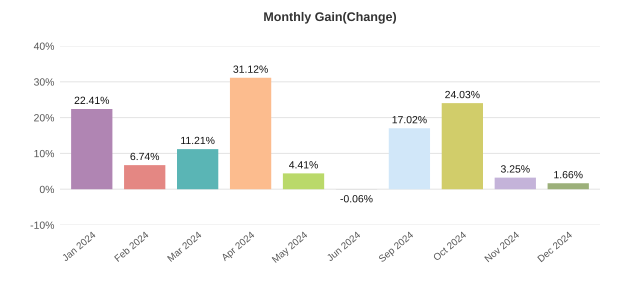 The image size is (626, 288). What do you see at coordinates (47, 190) in the screenshot?
I see `y-tick-label: 0%` at bounding box center [47, 190].